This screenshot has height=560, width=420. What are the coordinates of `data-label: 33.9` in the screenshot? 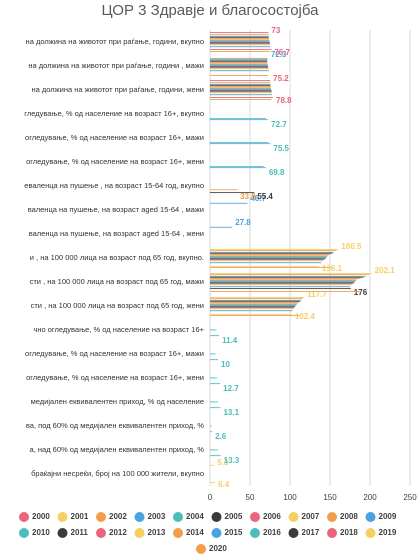 It's located at (248, 196).